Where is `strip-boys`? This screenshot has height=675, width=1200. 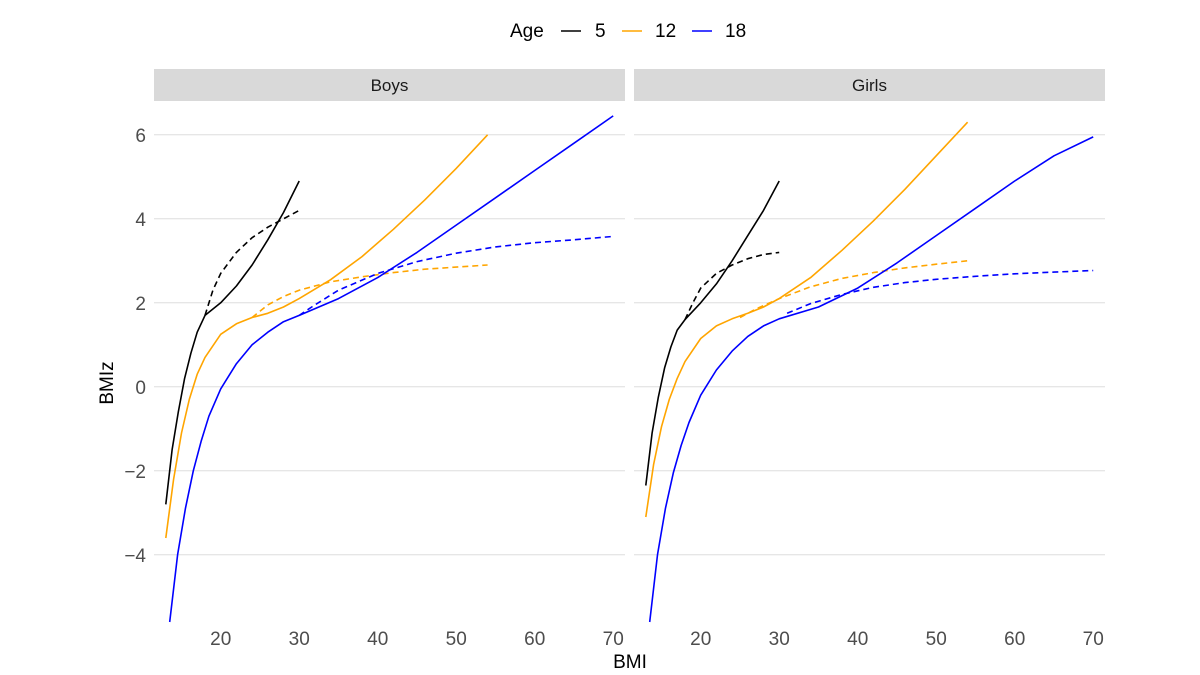
strip-boys is located at coordinates (389, 85).